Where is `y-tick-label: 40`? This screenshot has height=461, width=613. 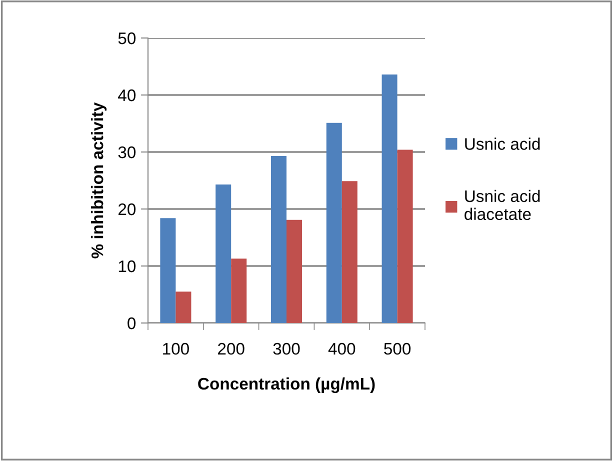
y-tick-label: 40 is located at coordinates (127, 95).